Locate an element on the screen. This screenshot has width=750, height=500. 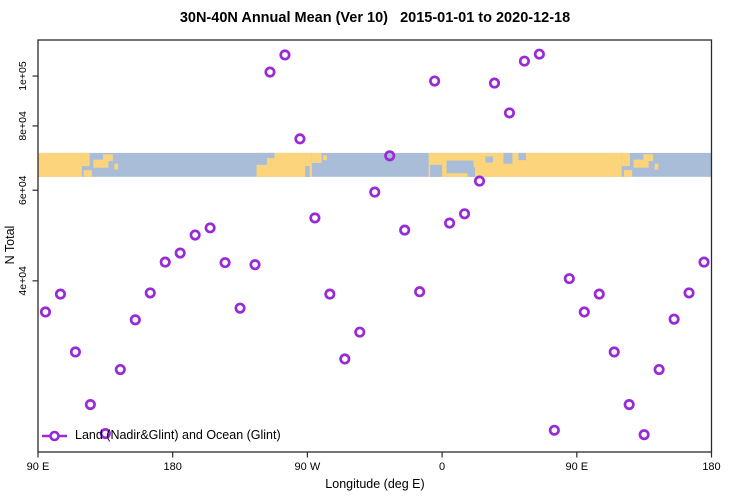
y-tick-label: 1e+05 is located at coordinates (23, 76).